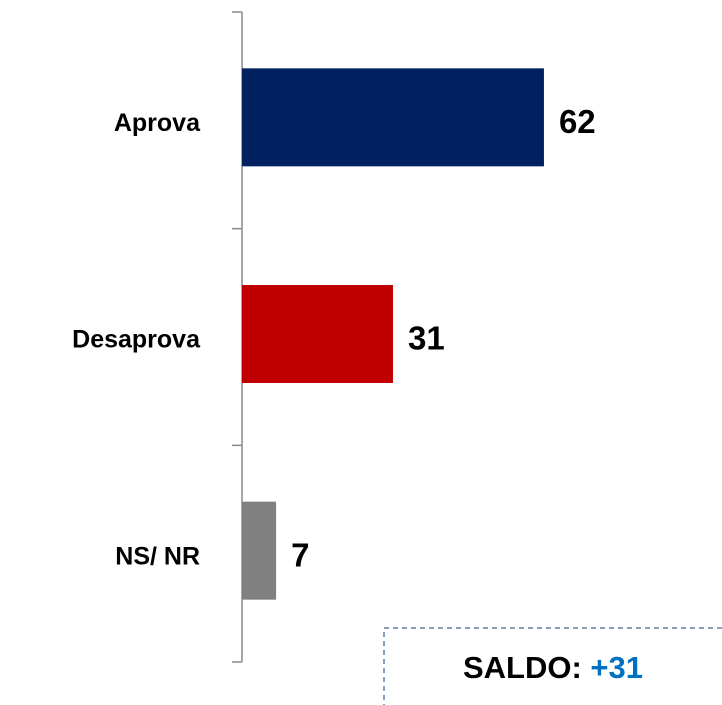 The height and width of the screenshot is (705, 722). What do you see at coordinates (577, 121) in the screenshot?
I see `value-label: 62` at bounding box center [577, 121].